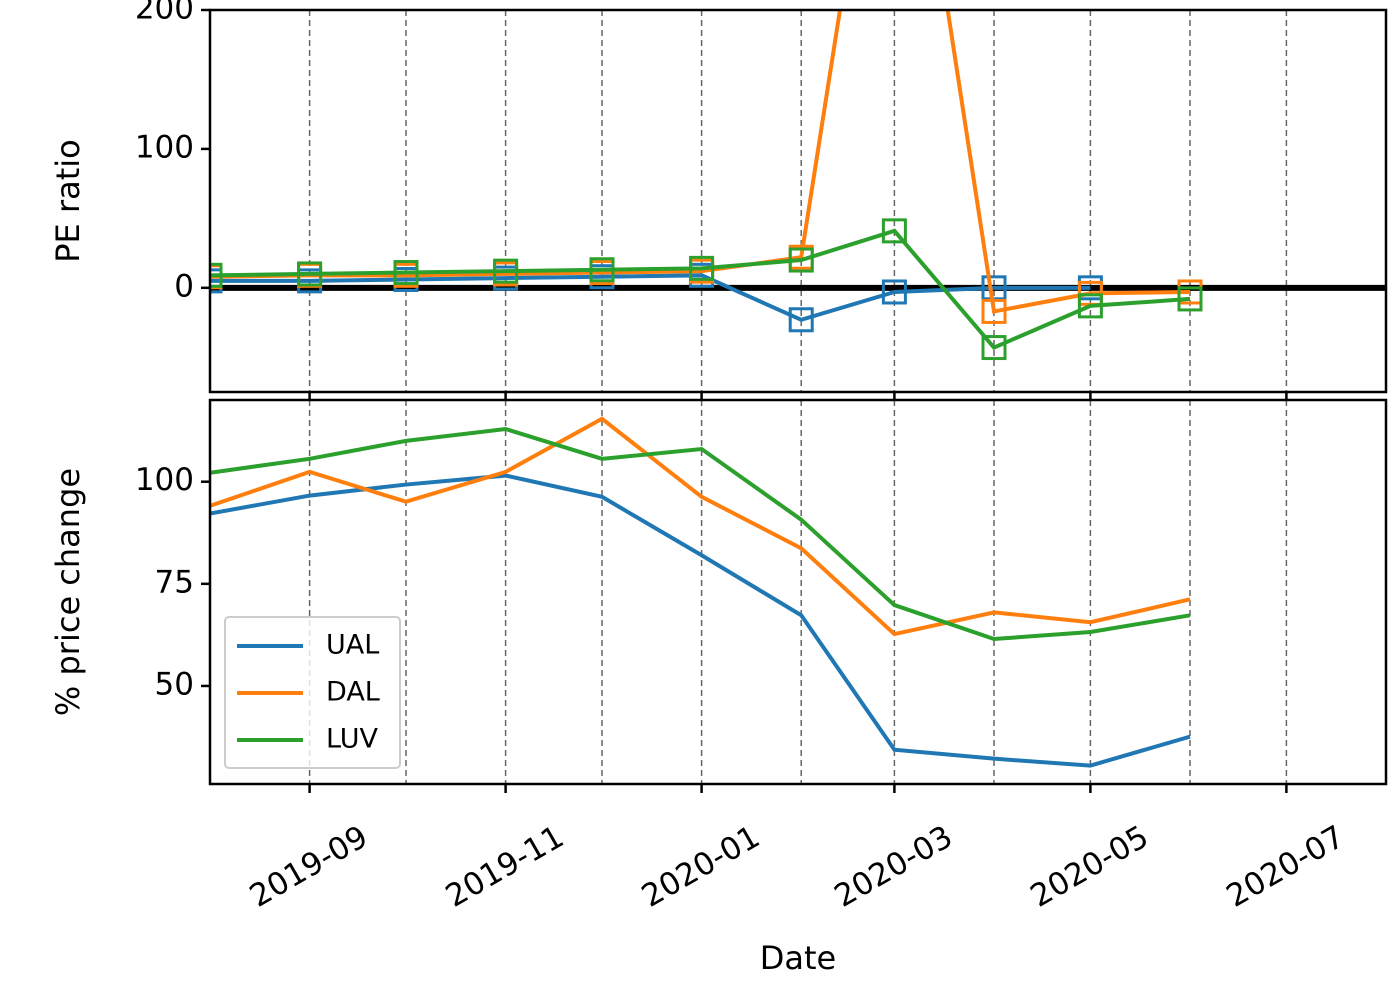 The height and width of the screenshot is (984, 1400). I want to click on x-tick-label: 2020-01, so click(701, 867).